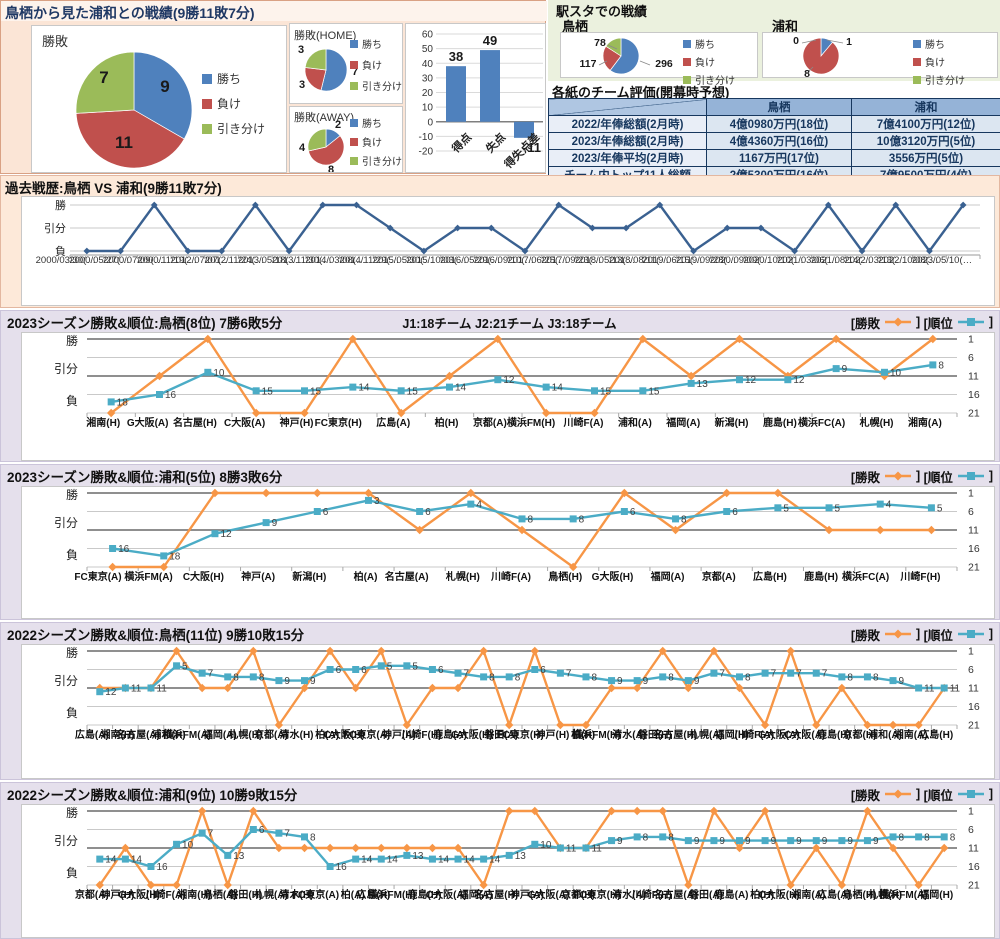 This screenshot has height=939, width=1000. I want to click on rank-legend-label: [順位, so click(938, 635).